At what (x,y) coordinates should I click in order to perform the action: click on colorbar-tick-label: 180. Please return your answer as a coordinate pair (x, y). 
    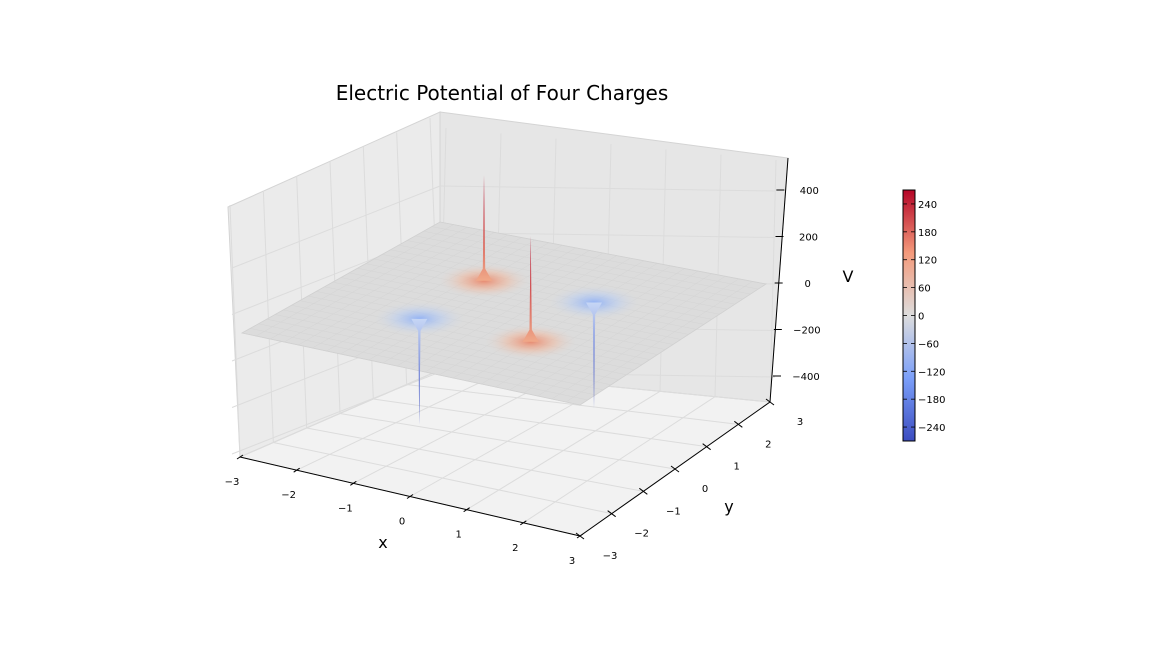
    Looking at the image, I should click on (927, 233).